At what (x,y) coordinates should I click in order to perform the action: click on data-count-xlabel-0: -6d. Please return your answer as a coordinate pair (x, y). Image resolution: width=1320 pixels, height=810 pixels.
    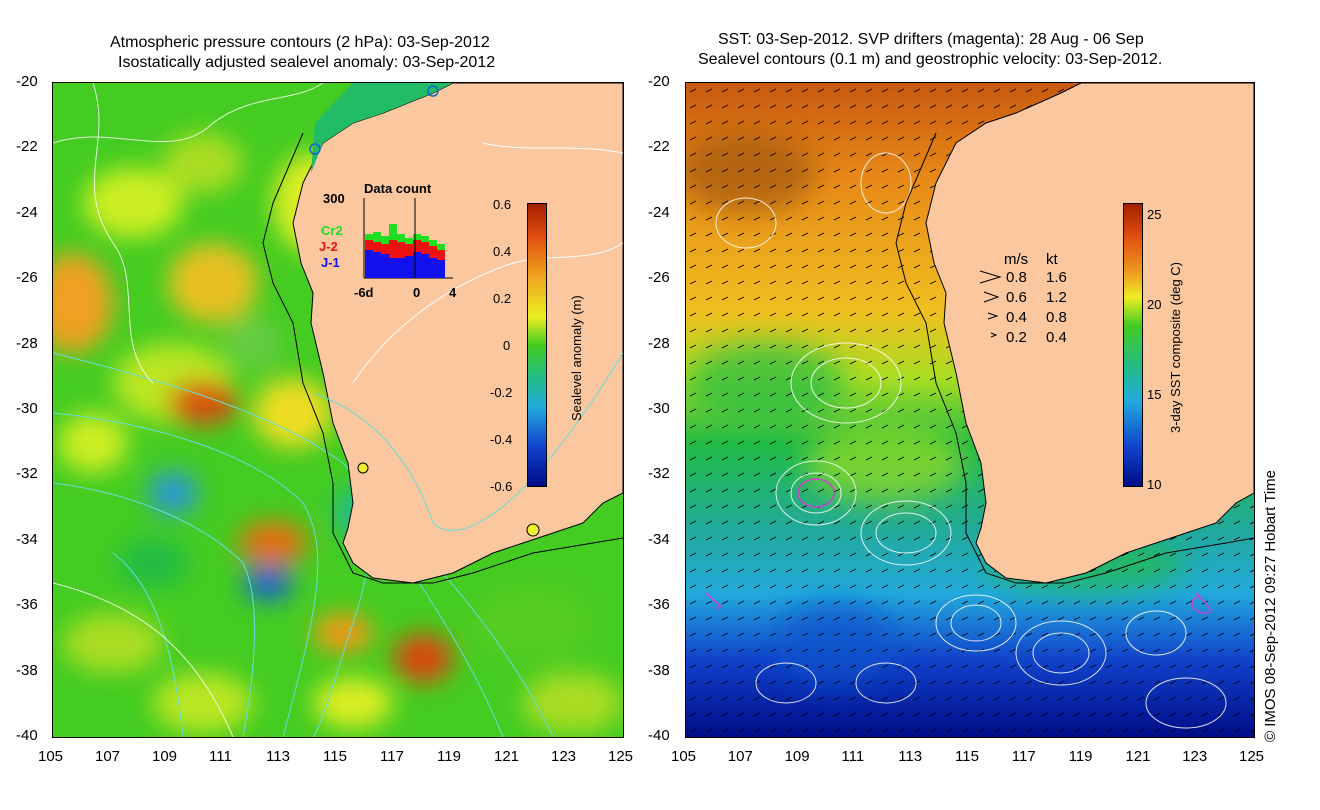
    Looking at the image, I should click on (364, 292).